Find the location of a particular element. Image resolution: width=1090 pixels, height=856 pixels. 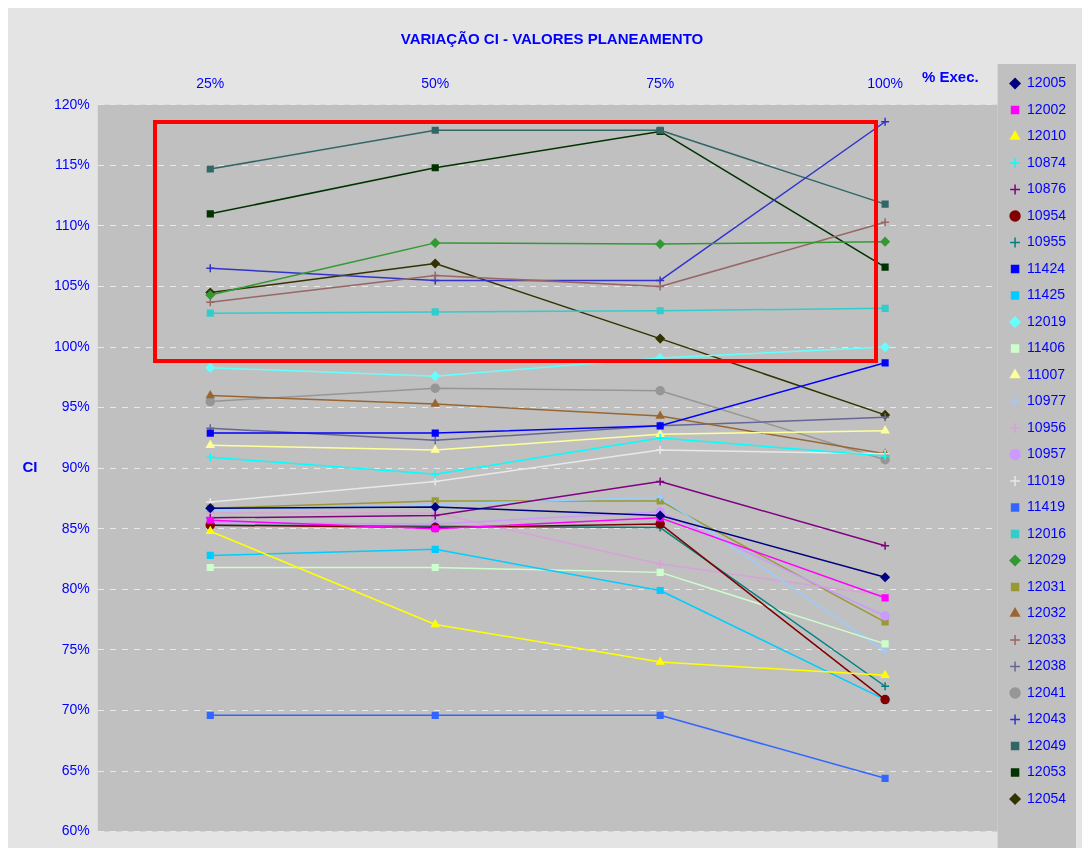

legend-label: 10874 is located at coordinates (1047, 161).